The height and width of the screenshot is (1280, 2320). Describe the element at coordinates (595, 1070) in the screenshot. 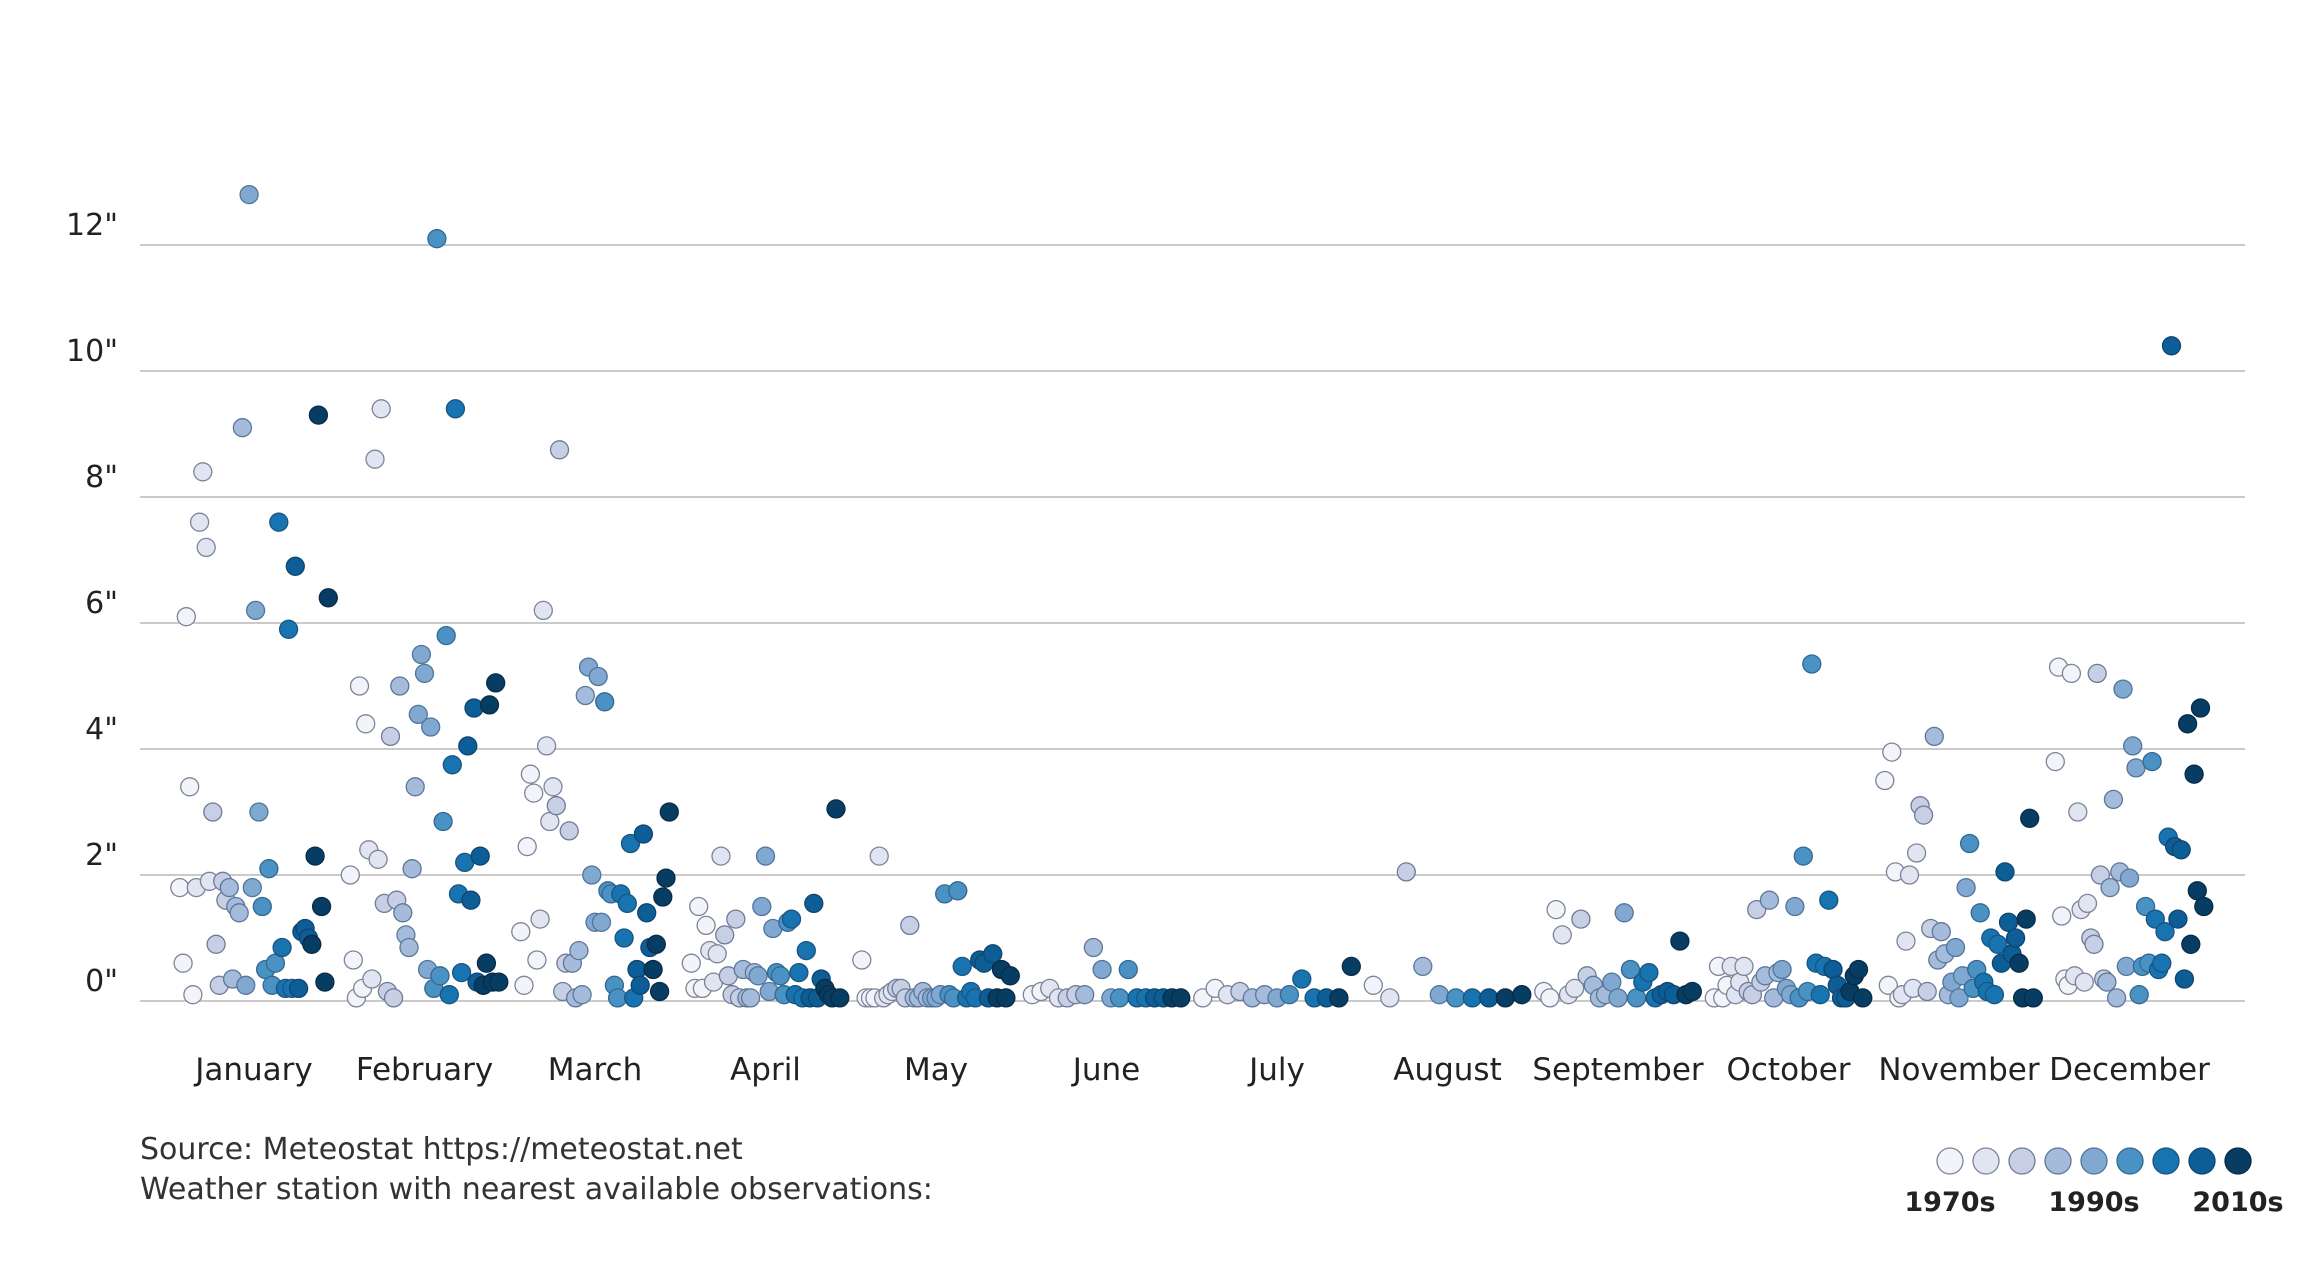

I see `month-label-march: March` at that location.